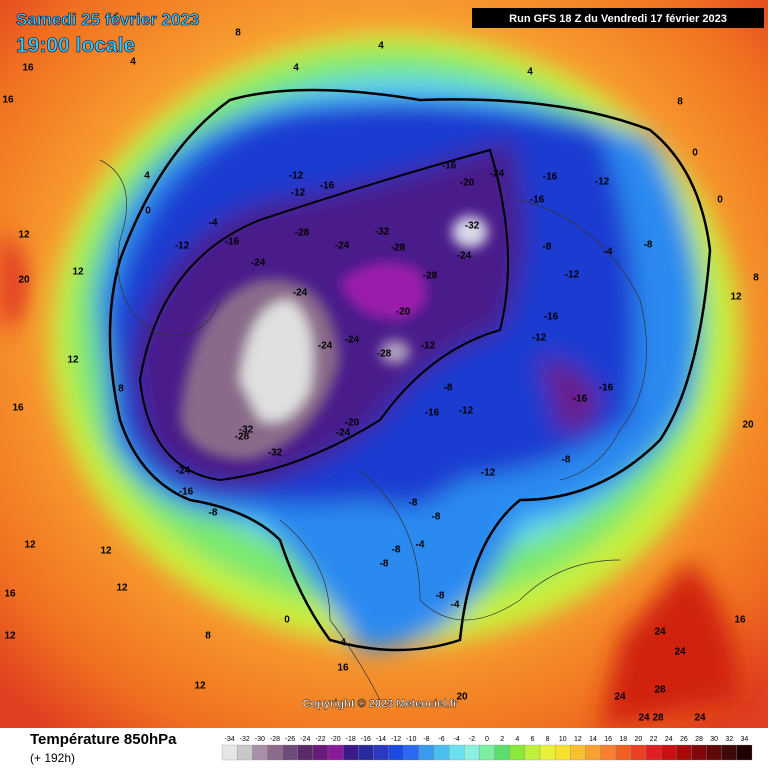 The image size is (768, 773). I want to click on scale-label: 22, so click(654, 739).